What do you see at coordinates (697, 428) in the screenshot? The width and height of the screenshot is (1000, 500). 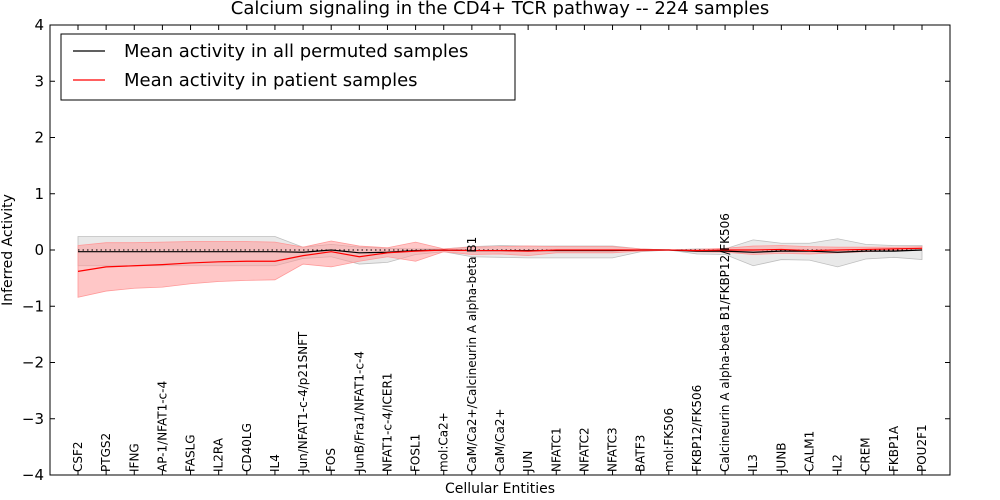 I see `category-label: FKBP12/FK506` at bounding box center [697, 428].